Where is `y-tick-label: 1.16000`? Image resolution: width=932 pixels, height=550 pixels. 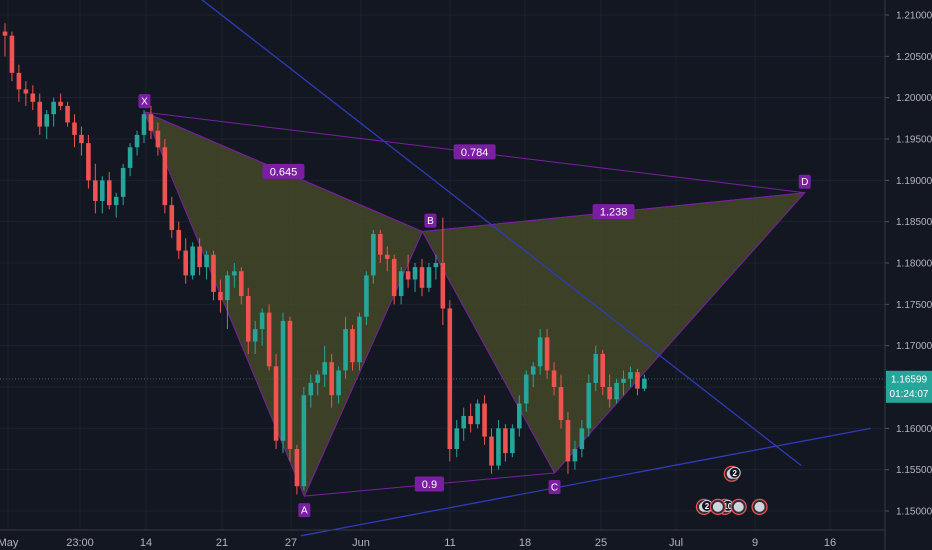 y-tick-label: 1.16000 is located at coordinates (914, 429).